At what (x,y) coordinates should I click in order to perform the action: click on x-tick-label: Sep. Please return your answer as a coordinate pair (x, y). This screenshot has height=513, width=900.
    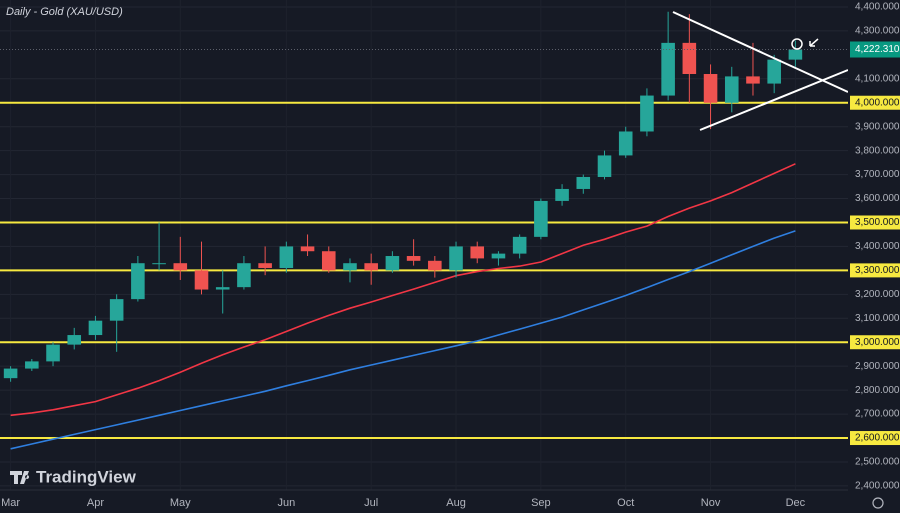
    Looking at the image, I should click on (541, 503).